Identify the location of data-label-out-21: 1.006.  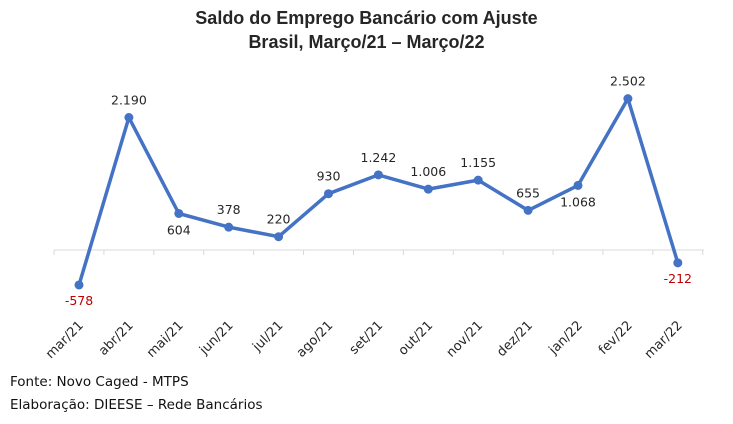
(428, 171).